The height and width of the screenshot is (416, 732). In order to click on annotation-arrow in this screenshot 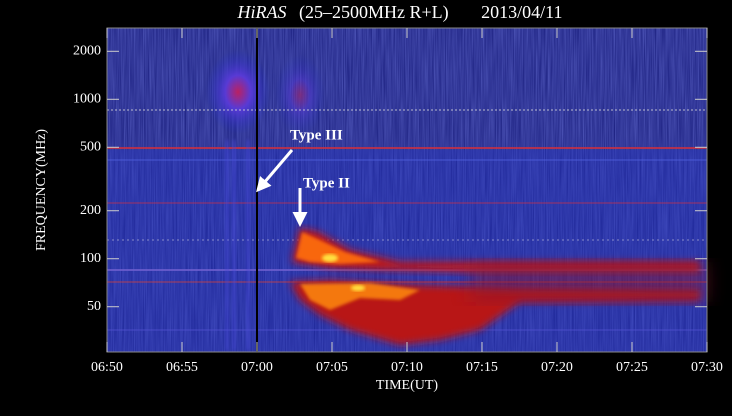, I will do `click(275, 171)`.